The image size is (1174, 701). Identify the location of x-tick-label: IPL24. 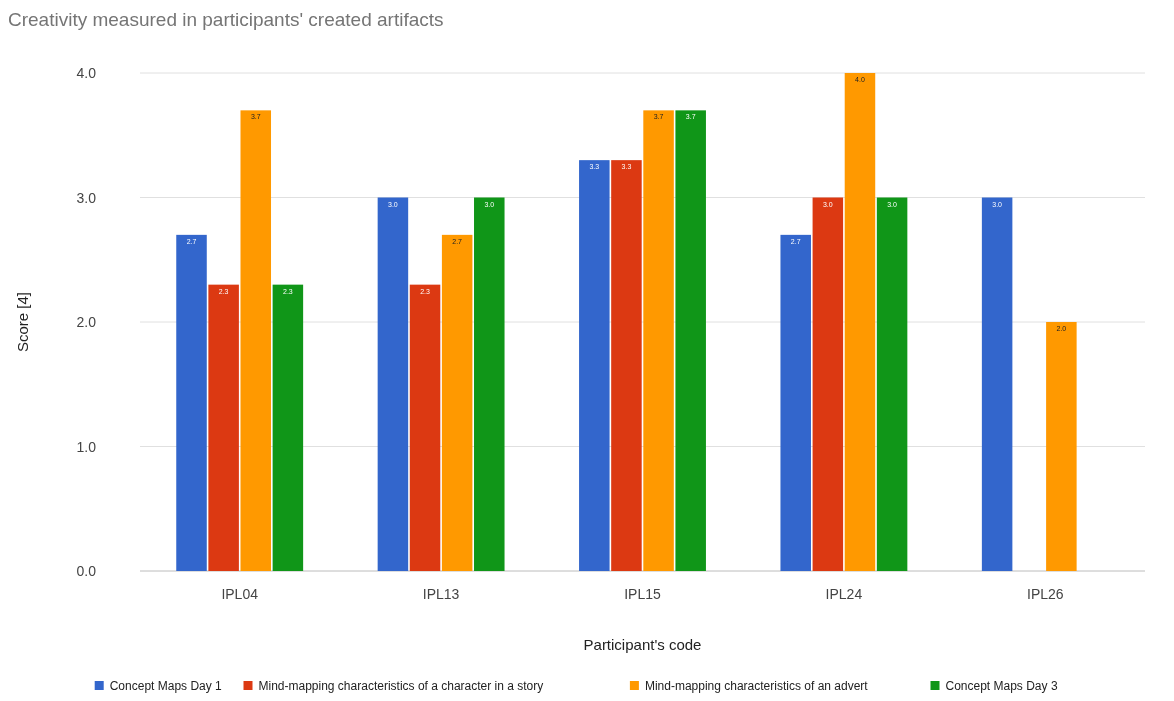
(844, 594).